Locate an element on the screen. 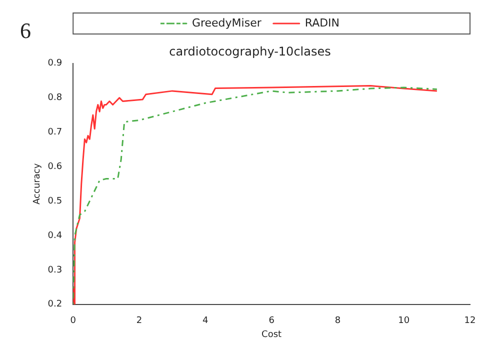 The height and width of the screenshot is (342, 480). y-tick-label: 0.6 is located at coordinates (55, 167).